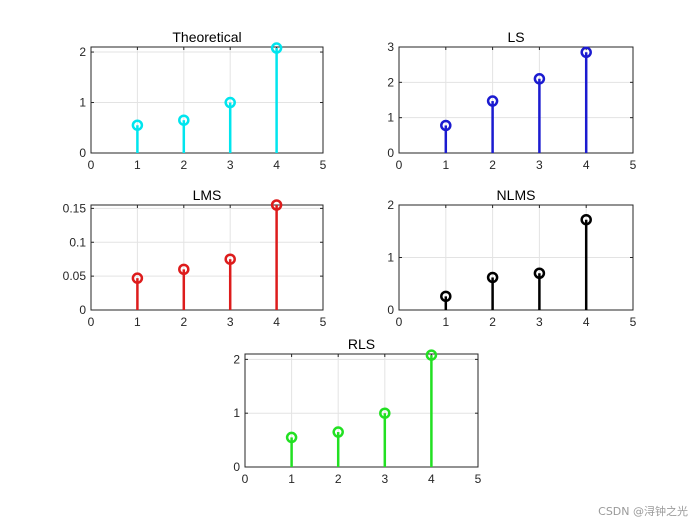 Image resolution: width=700 pixels, height=525 pixels. I want to click on y-tick-label: 0.1, so click(77, 242).